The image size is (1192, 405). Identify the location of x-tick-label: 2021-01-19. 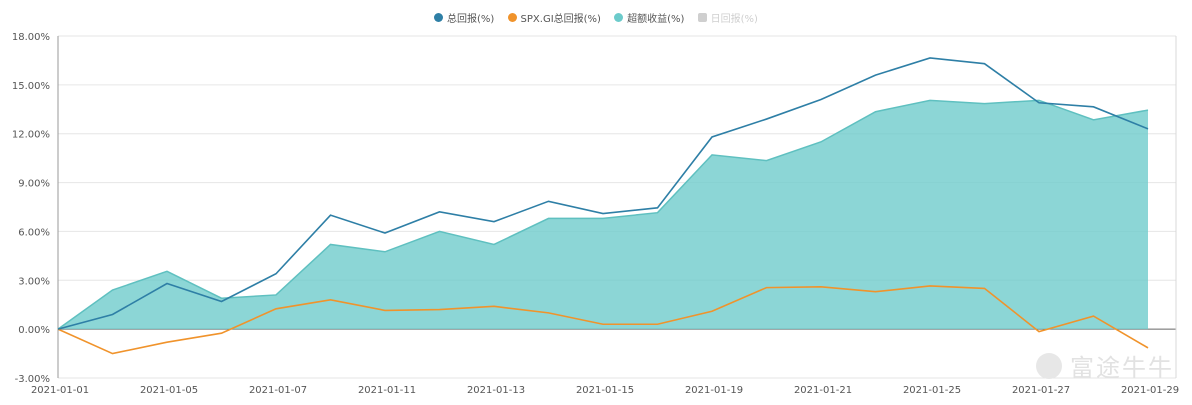
(714, 390).